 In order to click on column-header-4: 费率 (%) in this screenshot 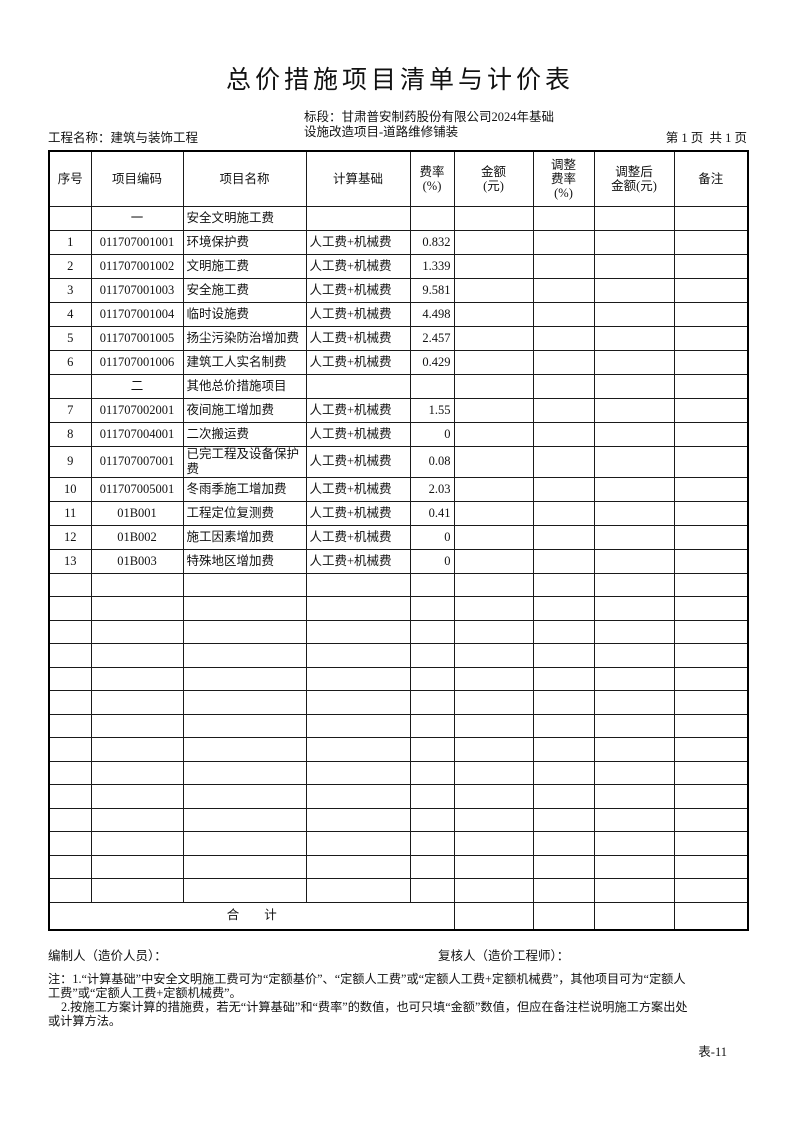, I will do `click(432, 178)`.